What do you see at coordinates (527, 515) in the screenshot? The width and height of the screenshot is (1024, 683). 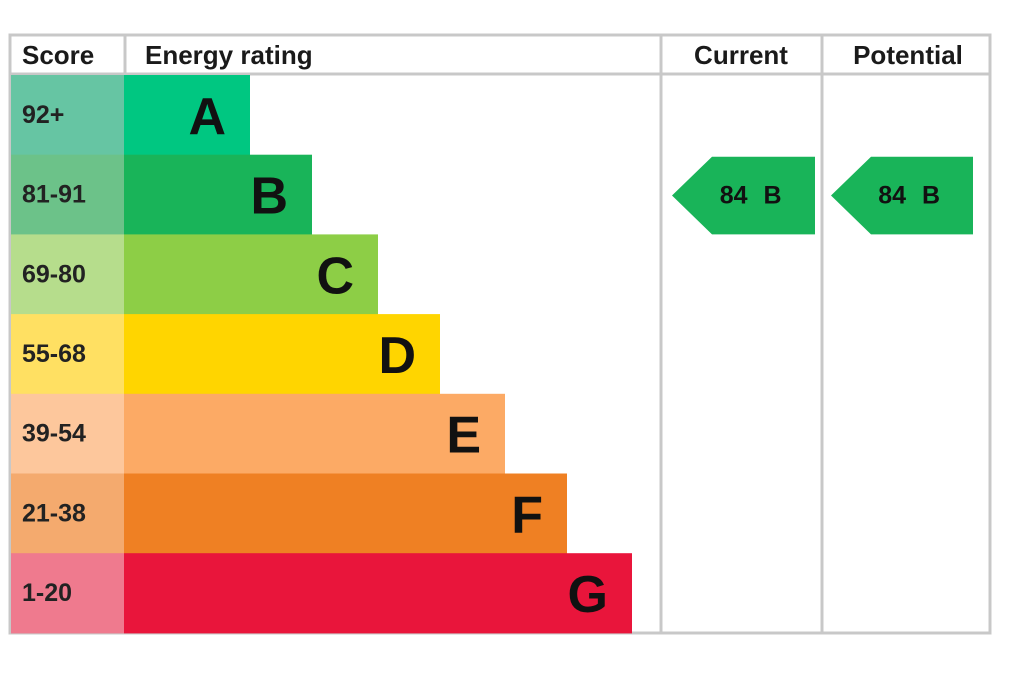 I see `band-letter: F` at bounding box center [527, 515].